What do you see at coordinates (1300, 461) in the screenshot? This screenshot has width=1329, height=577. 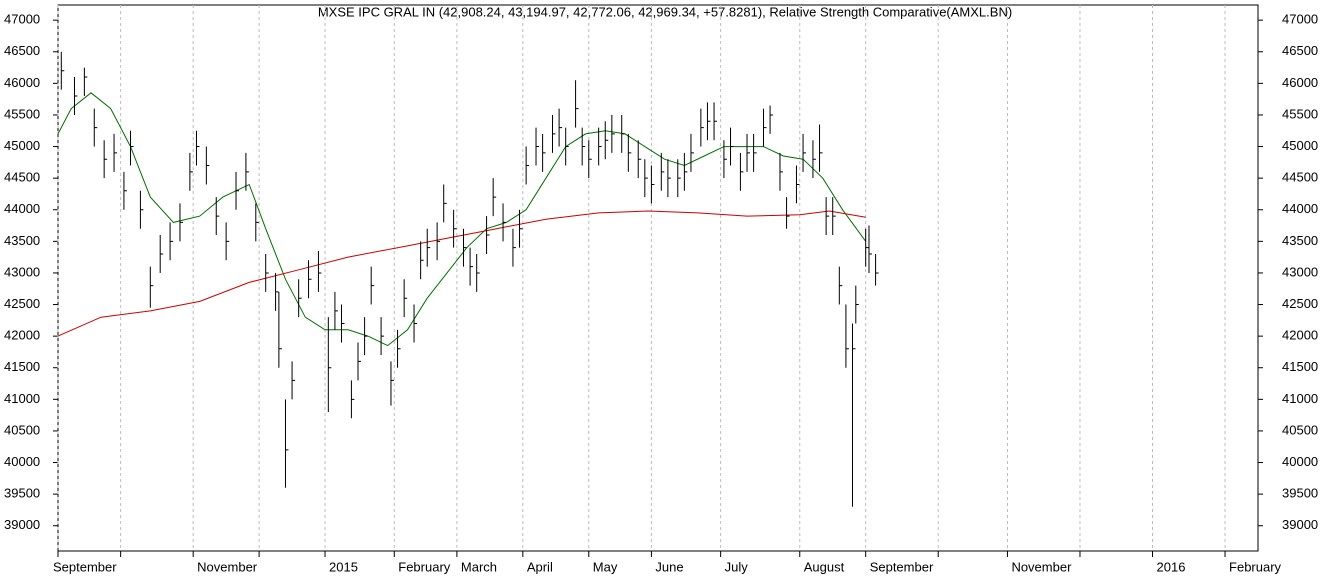 I see `y2-tick-label: 40000` at bounding box center [1300, 461].